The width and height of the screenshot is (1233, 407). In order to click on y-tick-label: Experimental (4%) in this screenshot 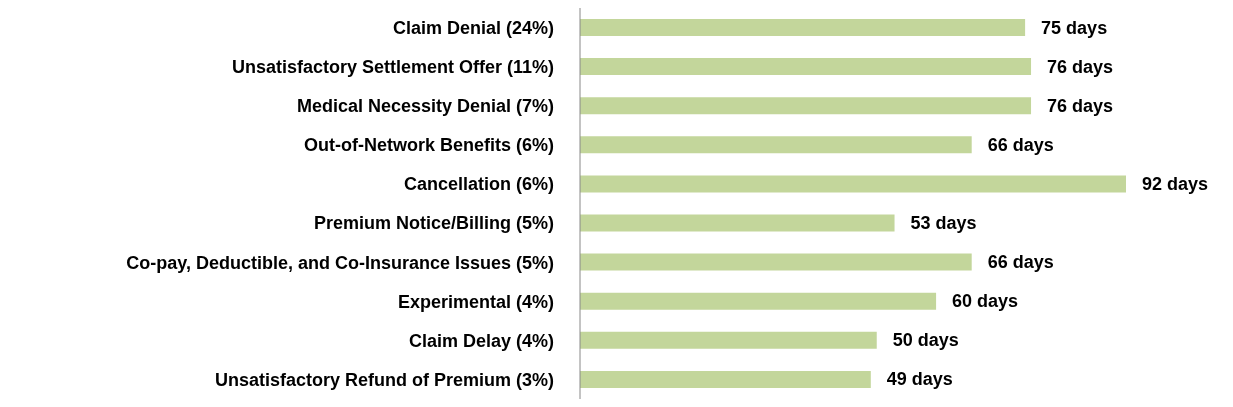, I will do `click(475, 301)`.